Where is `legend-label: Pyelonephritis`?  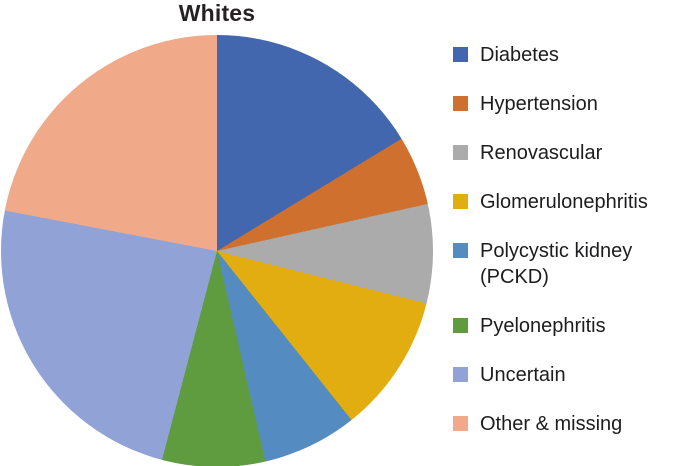
legend-label: Pyelonephritis is located at coordinates (543, 326).